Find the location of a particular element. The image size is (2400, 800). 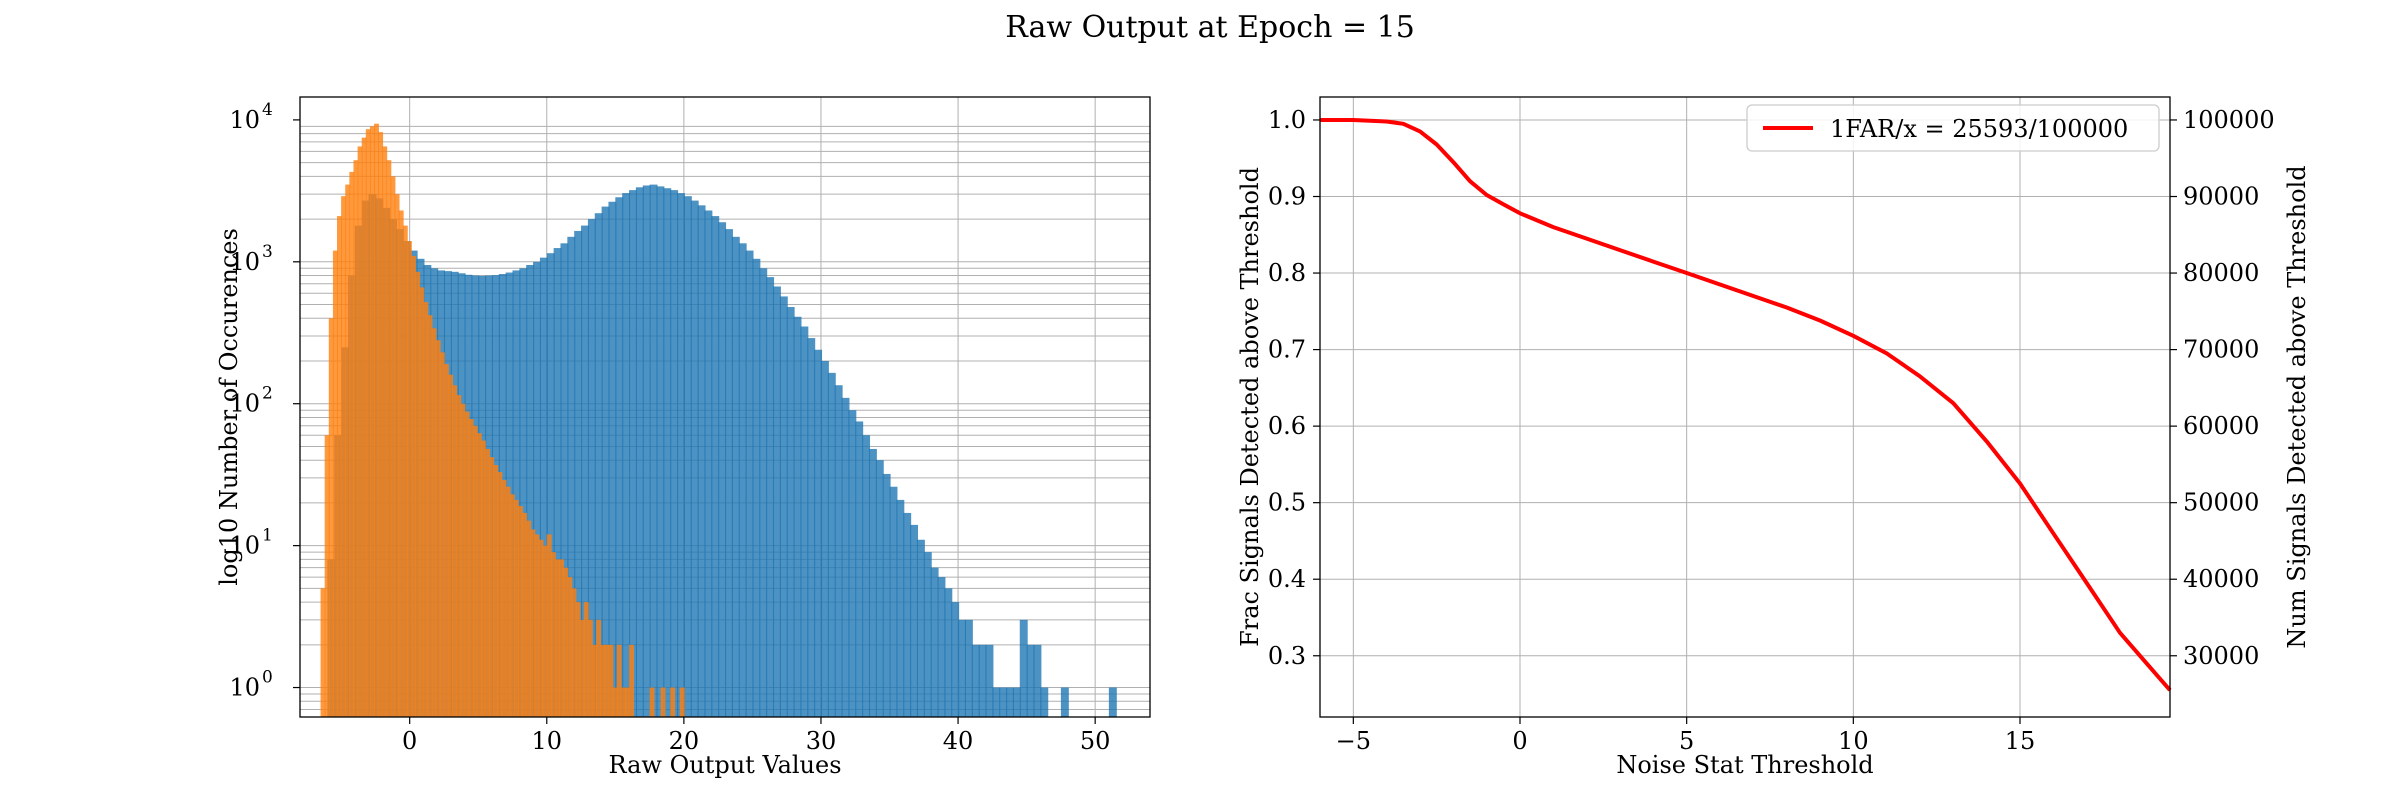

hist-y-tick-exponent: 4 is located at coordinates (267, 110).